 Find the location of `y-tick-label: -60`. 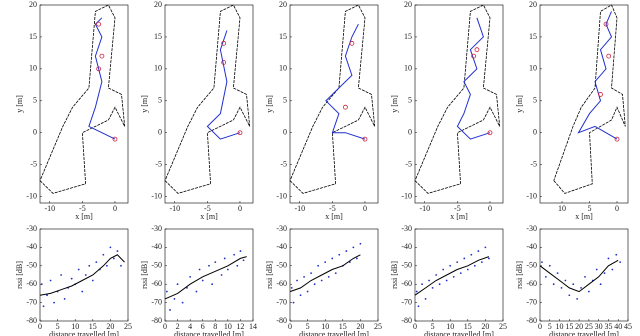

y-tick-label: -60 is located at coordinates (31, 283).